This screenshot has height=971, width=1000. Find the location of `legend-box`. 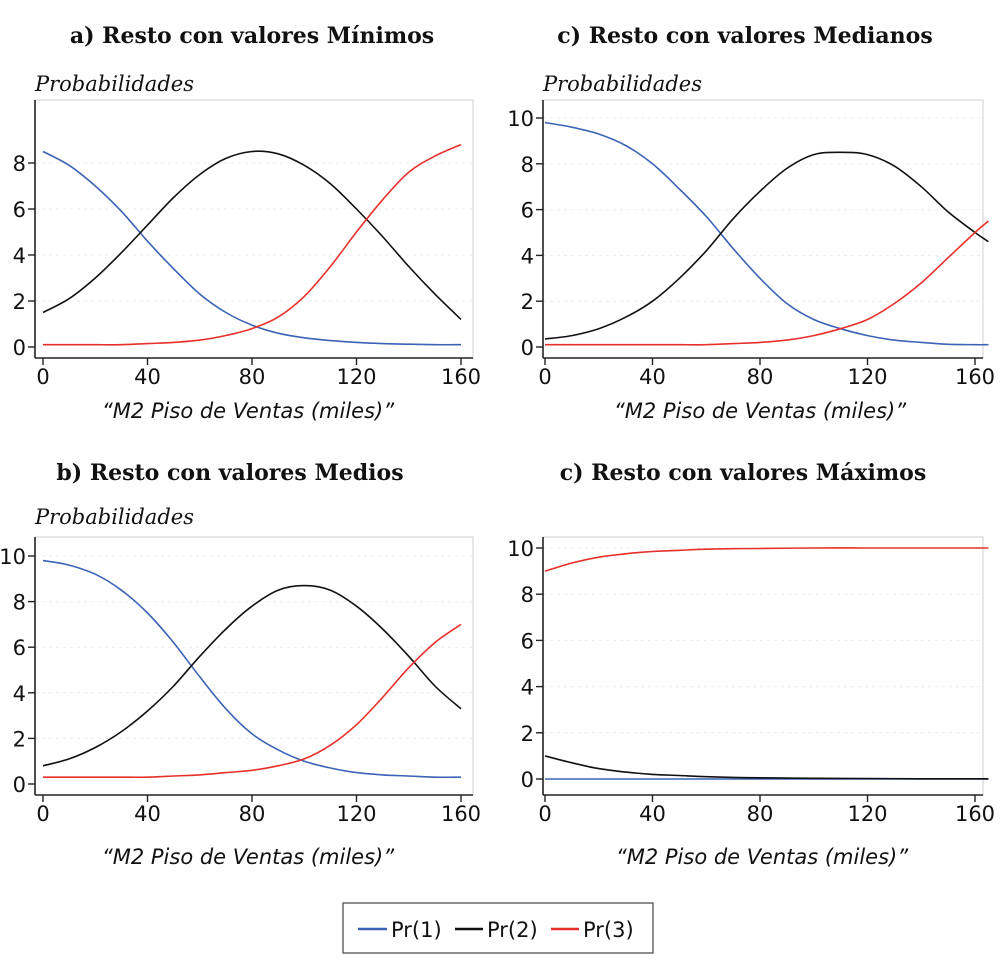

legend-box is located at coordinates (498, 928).